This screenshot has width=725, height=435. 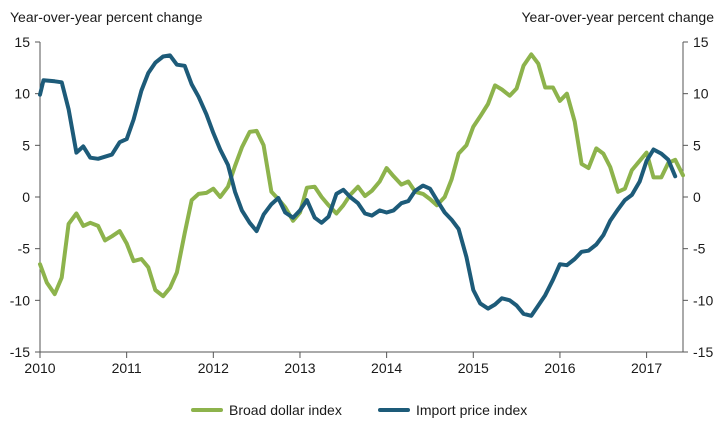 What do you see at coordinates (299, 368) in the screenshot?
I see `x-tick-label: 2013` at bounding box center [299, 368].